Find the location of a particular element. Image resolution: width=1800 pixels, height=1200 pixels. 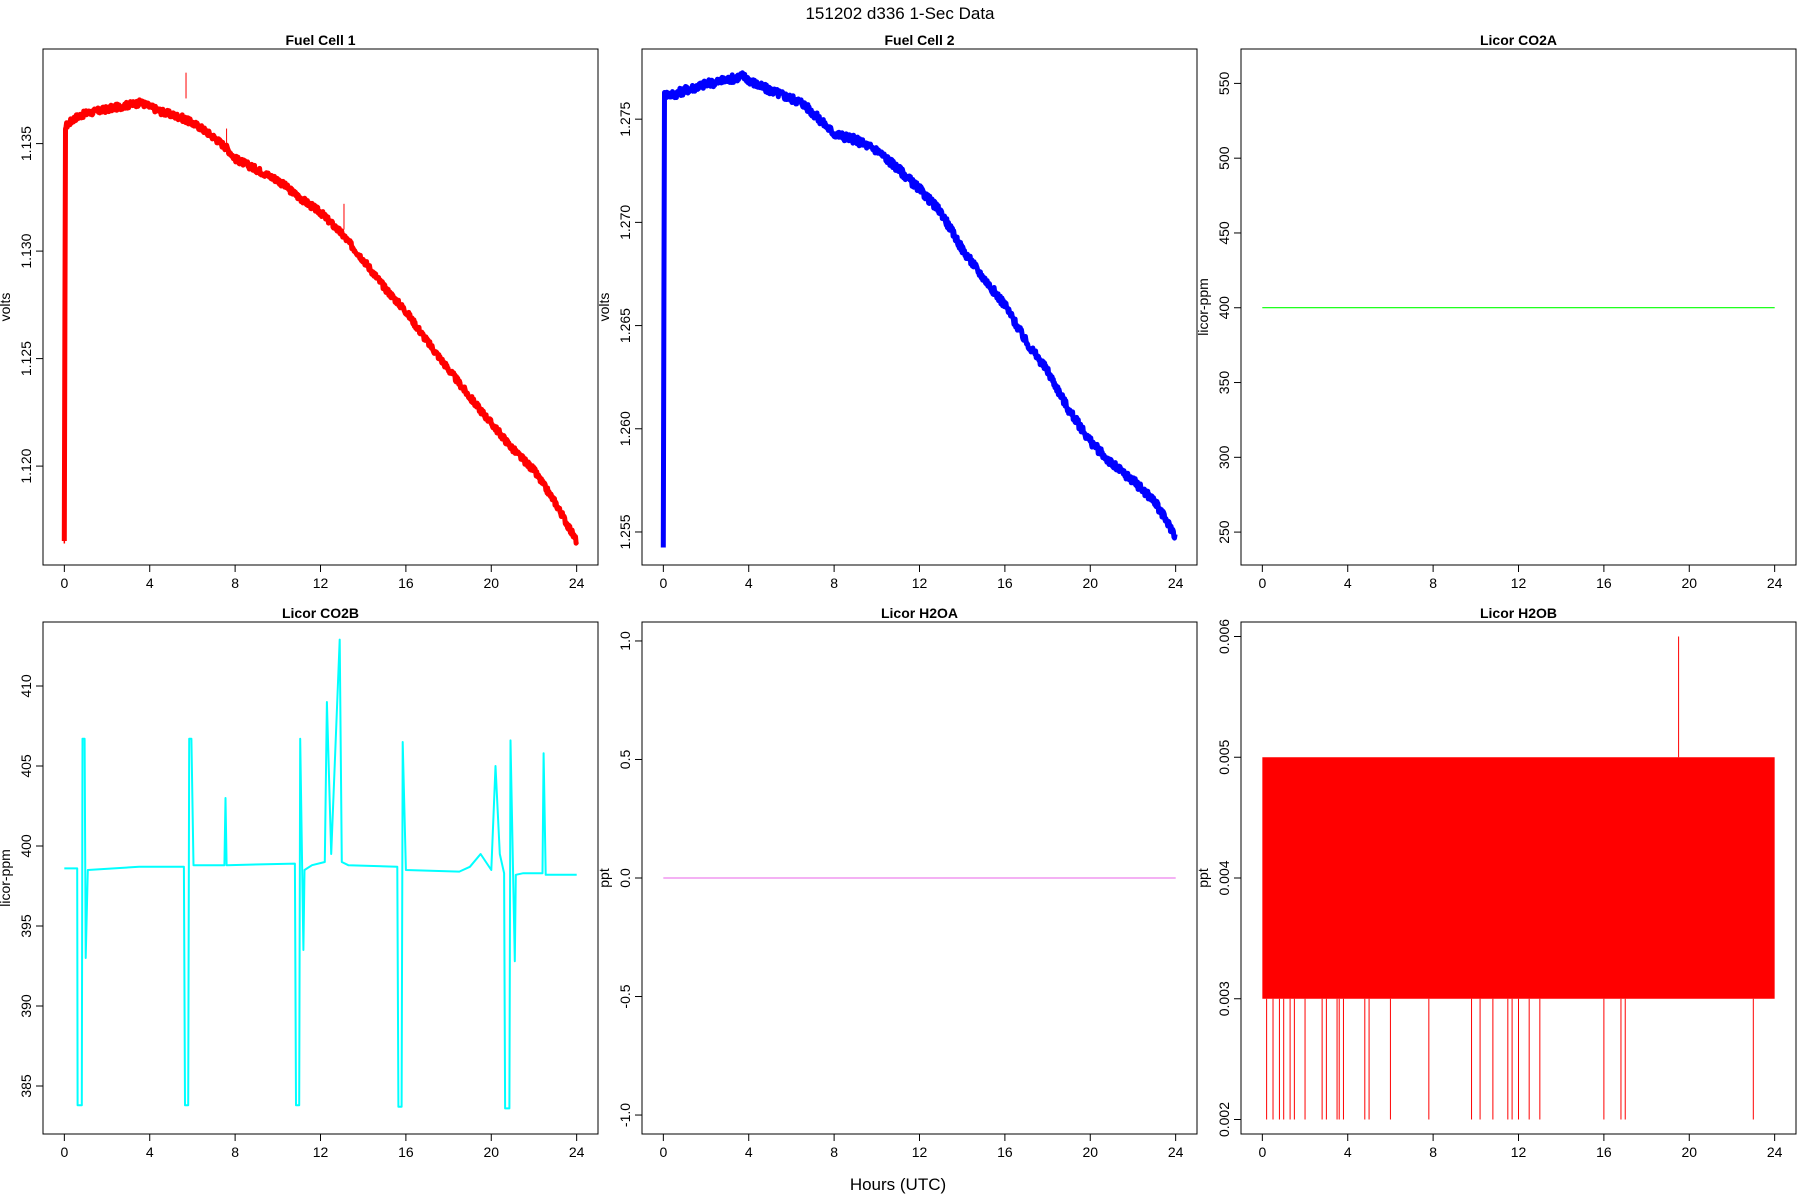

y-tick-label: -1.0 is located at coordinates (625, 1115).